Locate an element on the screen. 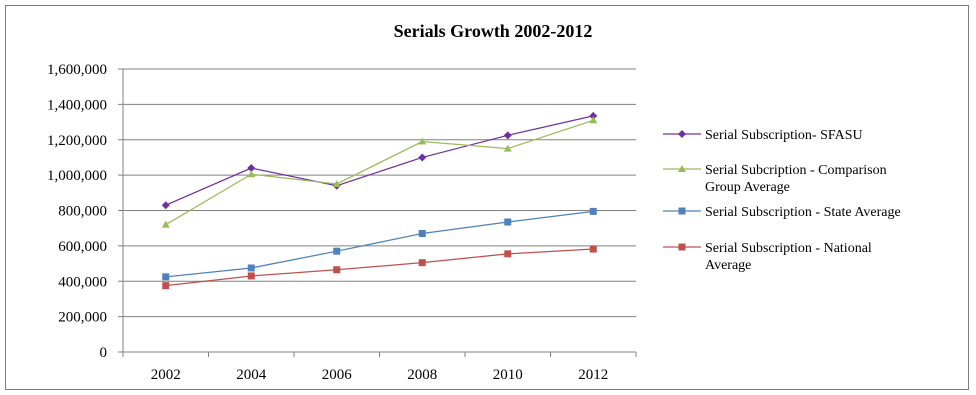  y-tick-label: 600,000 is located at coordinates (82, 247).